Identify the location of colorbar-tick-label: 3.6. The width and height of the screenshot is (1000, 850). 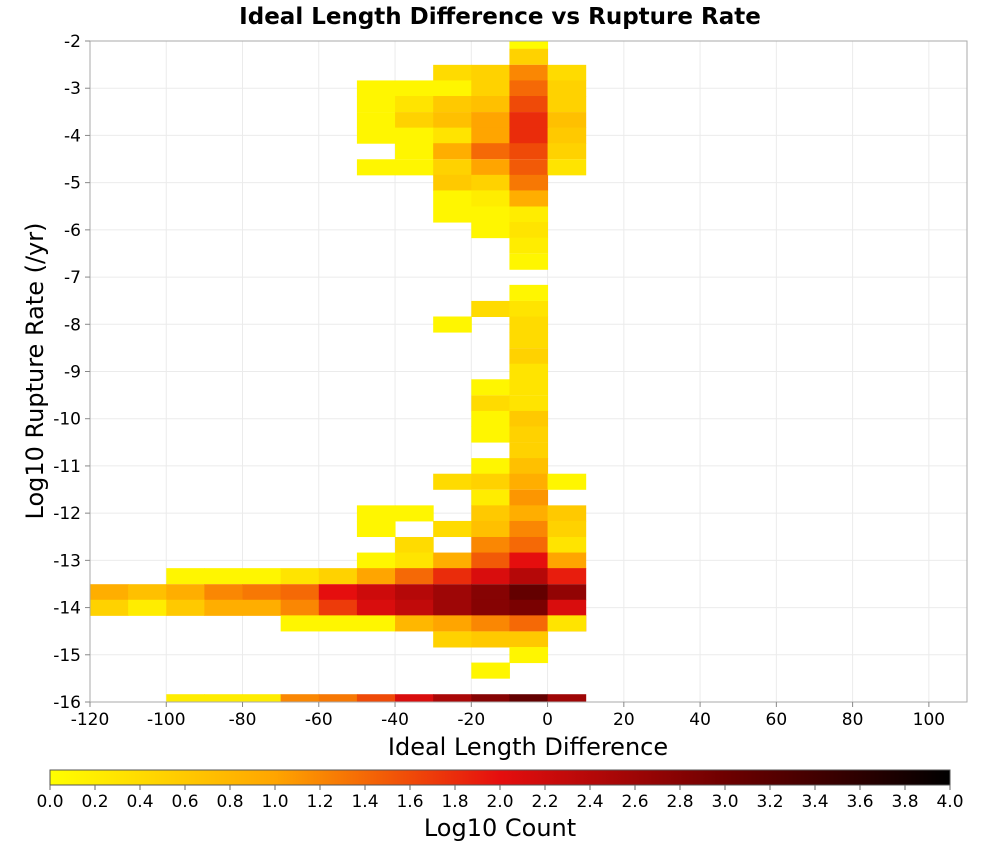
(859, 802).